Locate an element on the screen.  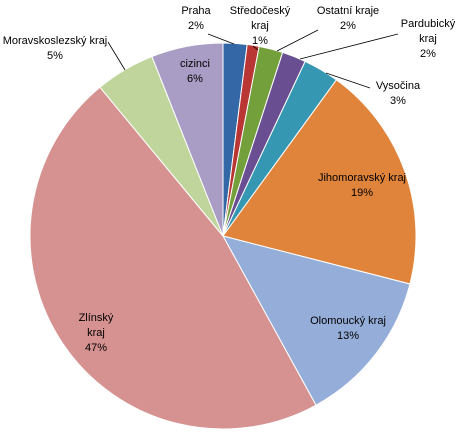
data-label: Vysočina 3% is located at coordinates (398, 94).